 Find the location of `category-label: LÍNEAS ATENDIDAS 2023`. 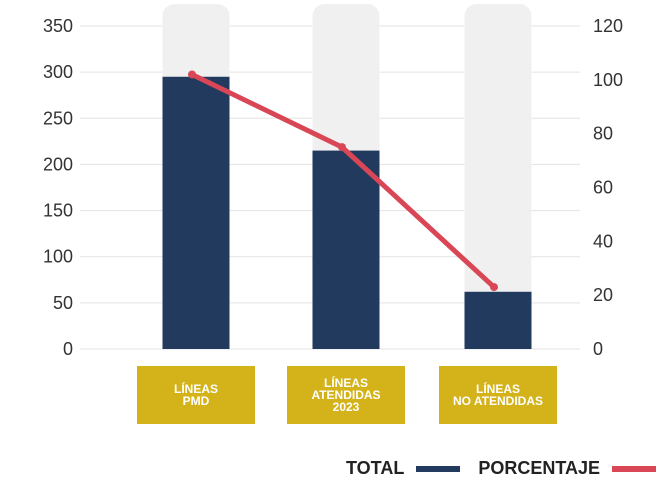

category-label: LÍNEAS ATENDIDAS 2023 is located at coordinates (346, 395).